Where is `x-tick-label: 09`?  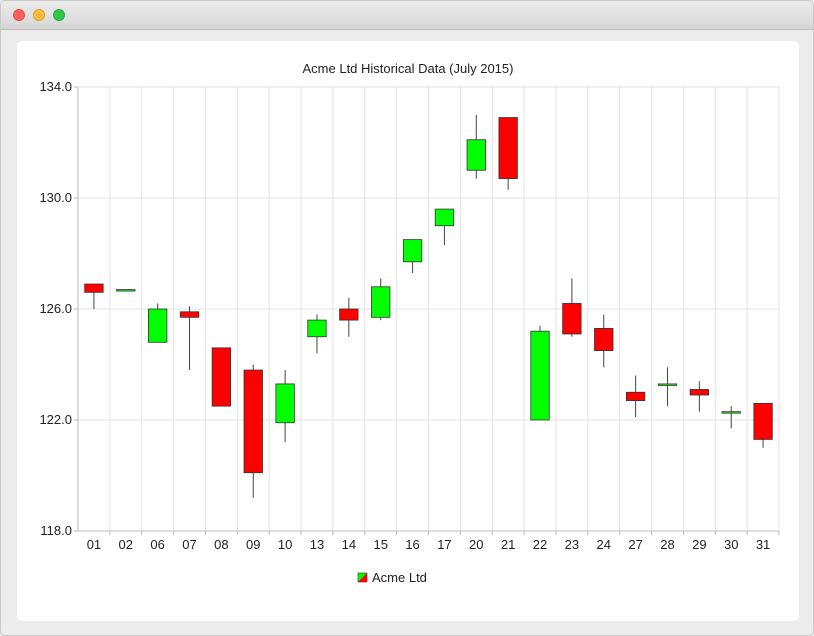
x-tick-label: 09 is located at coordinates (253, 544).